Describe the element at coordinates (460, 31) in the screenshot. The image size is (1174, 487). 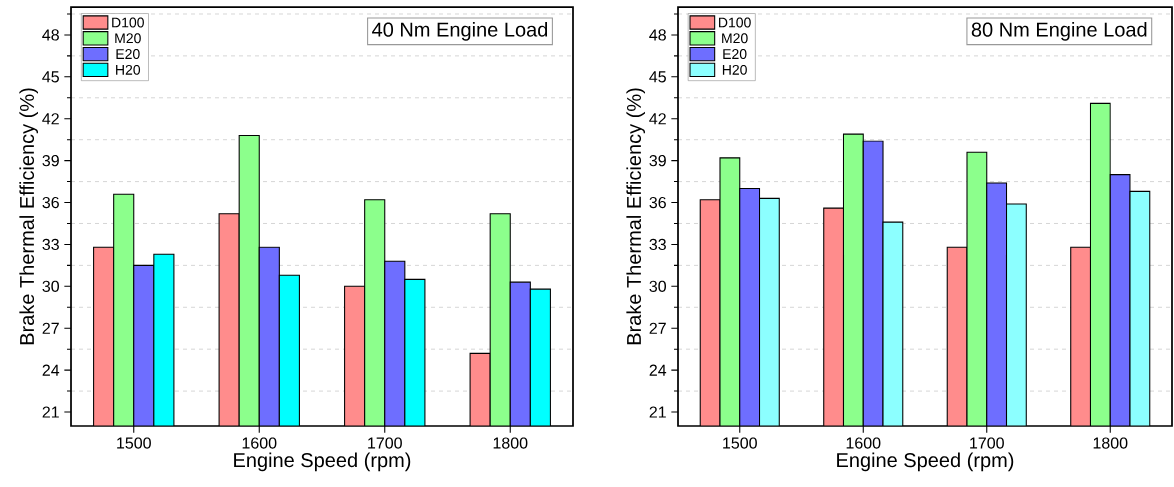
I see `text: 40 Nm Engine Load` at that location.